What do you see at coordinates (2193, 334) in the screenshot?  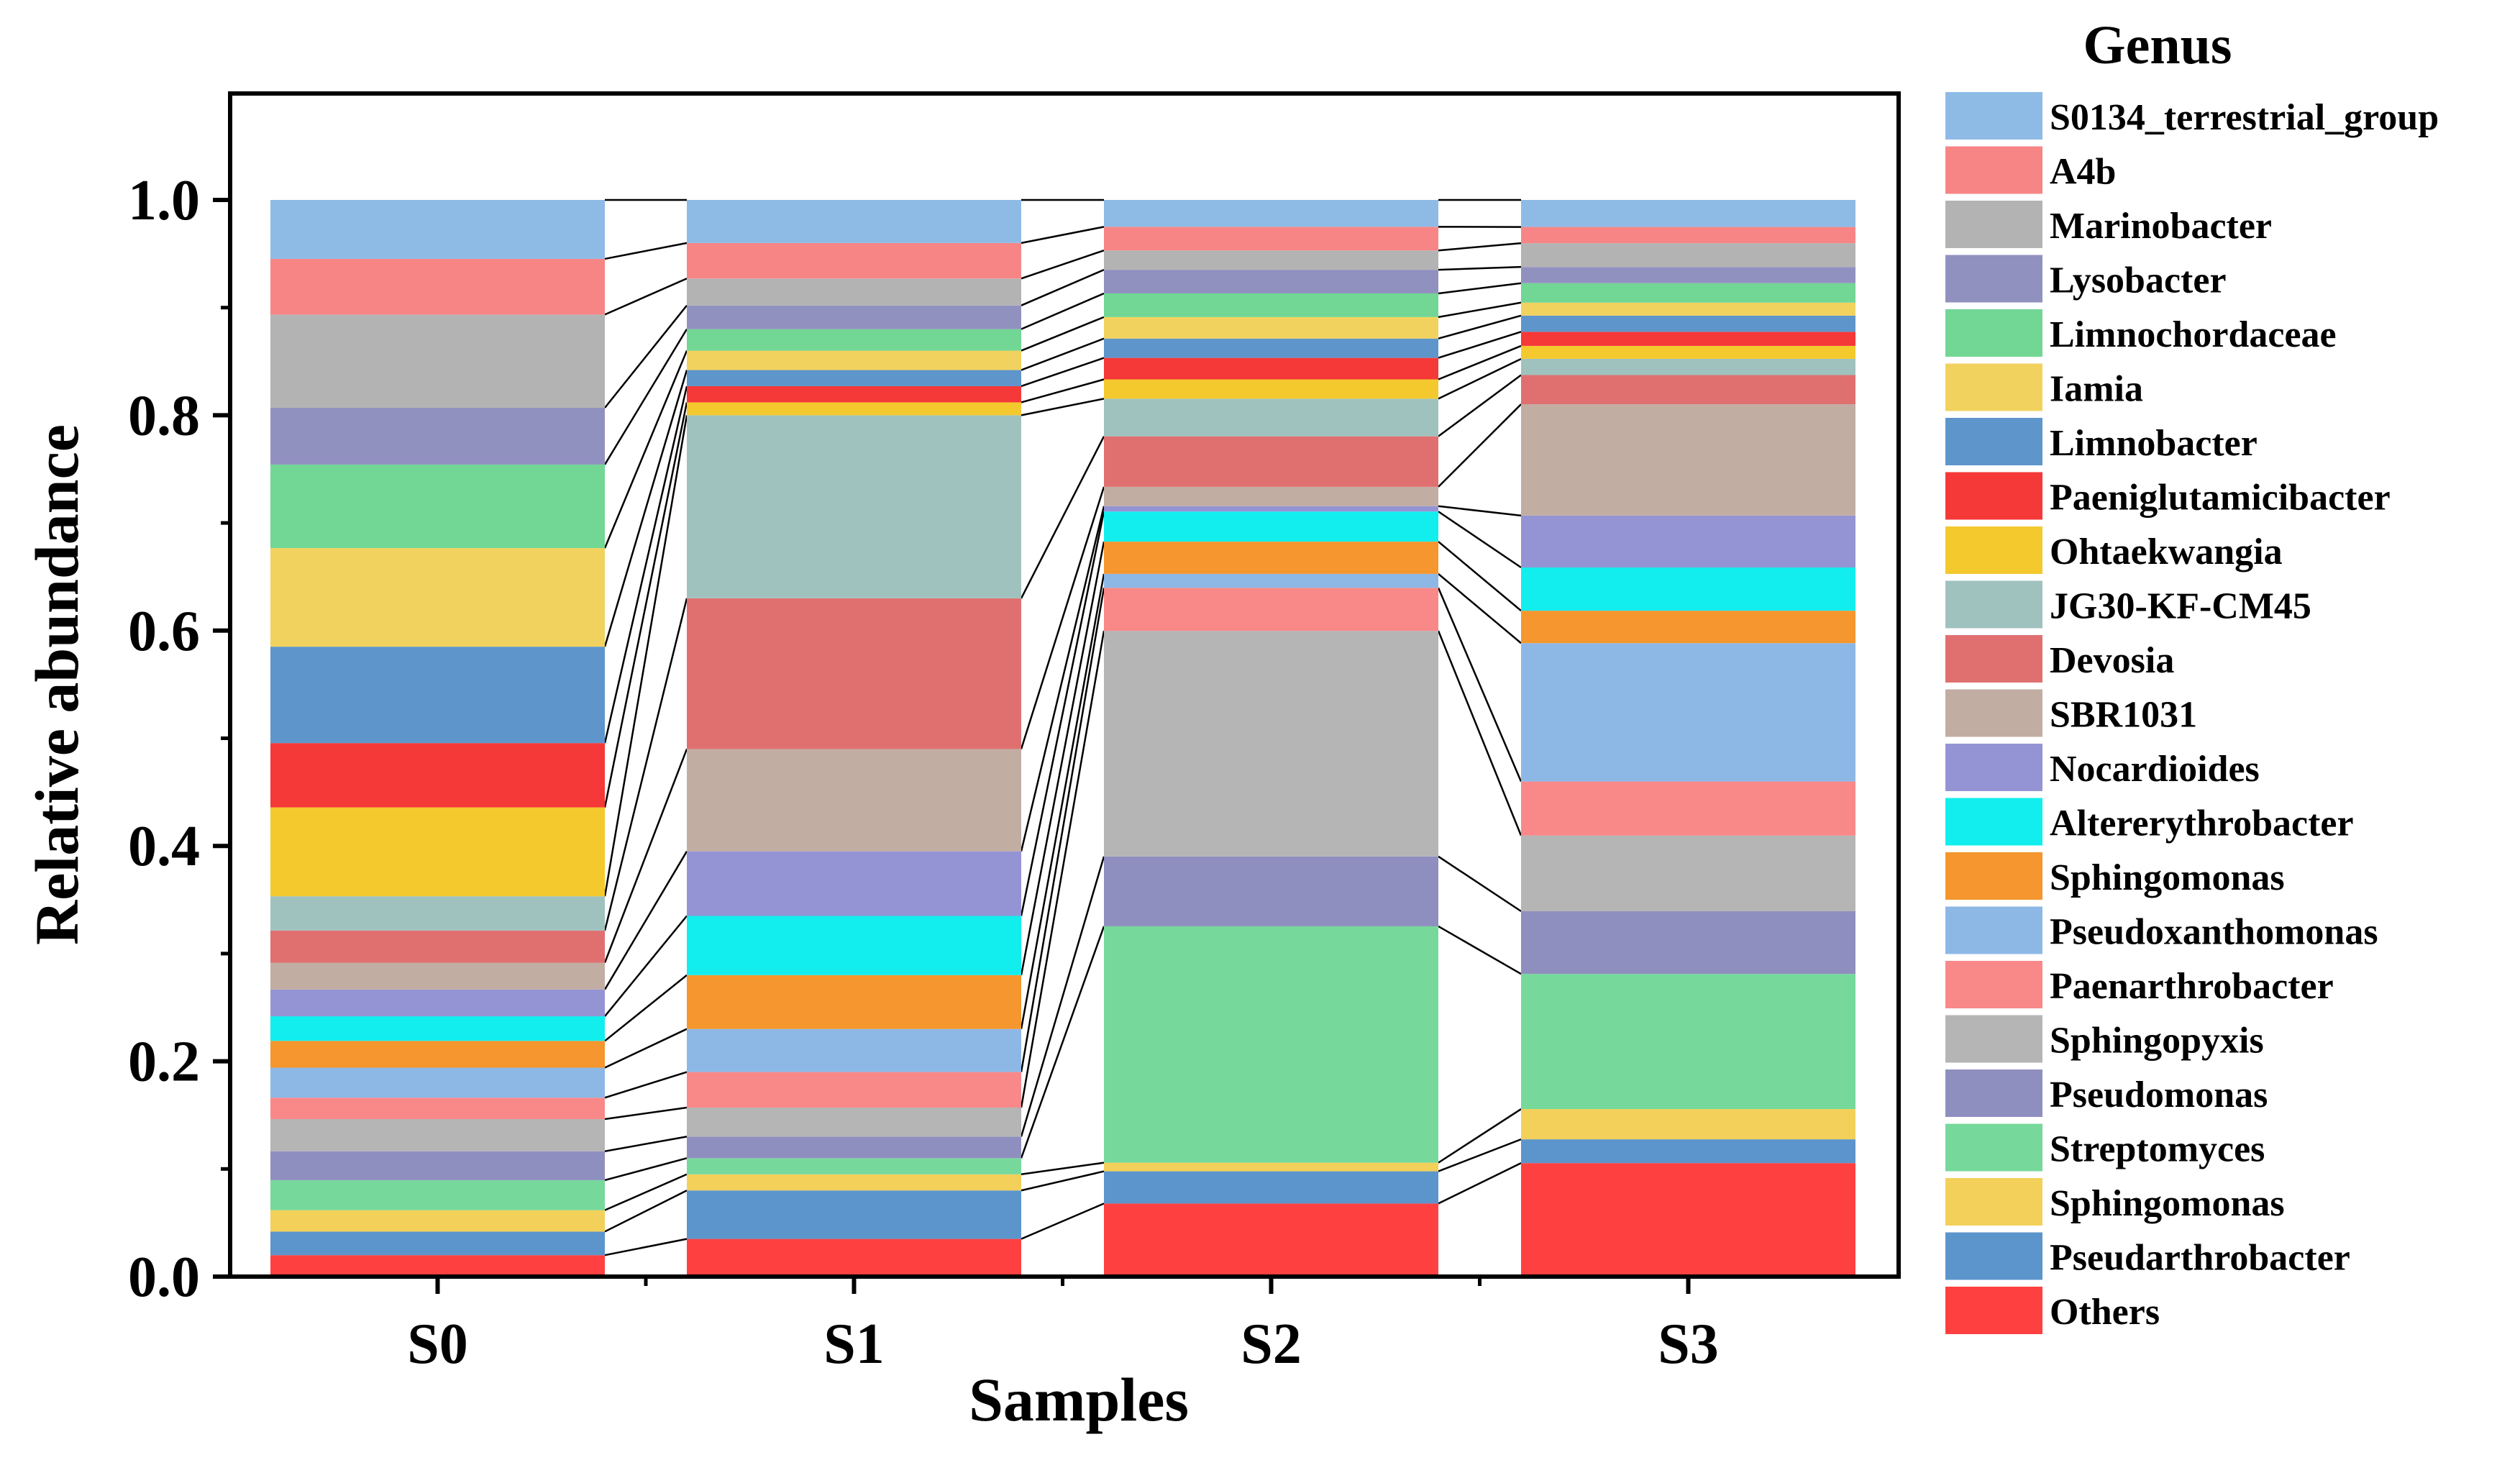 I see `legend-label: Limnochordaceae` at bounding box center [2193, 334].